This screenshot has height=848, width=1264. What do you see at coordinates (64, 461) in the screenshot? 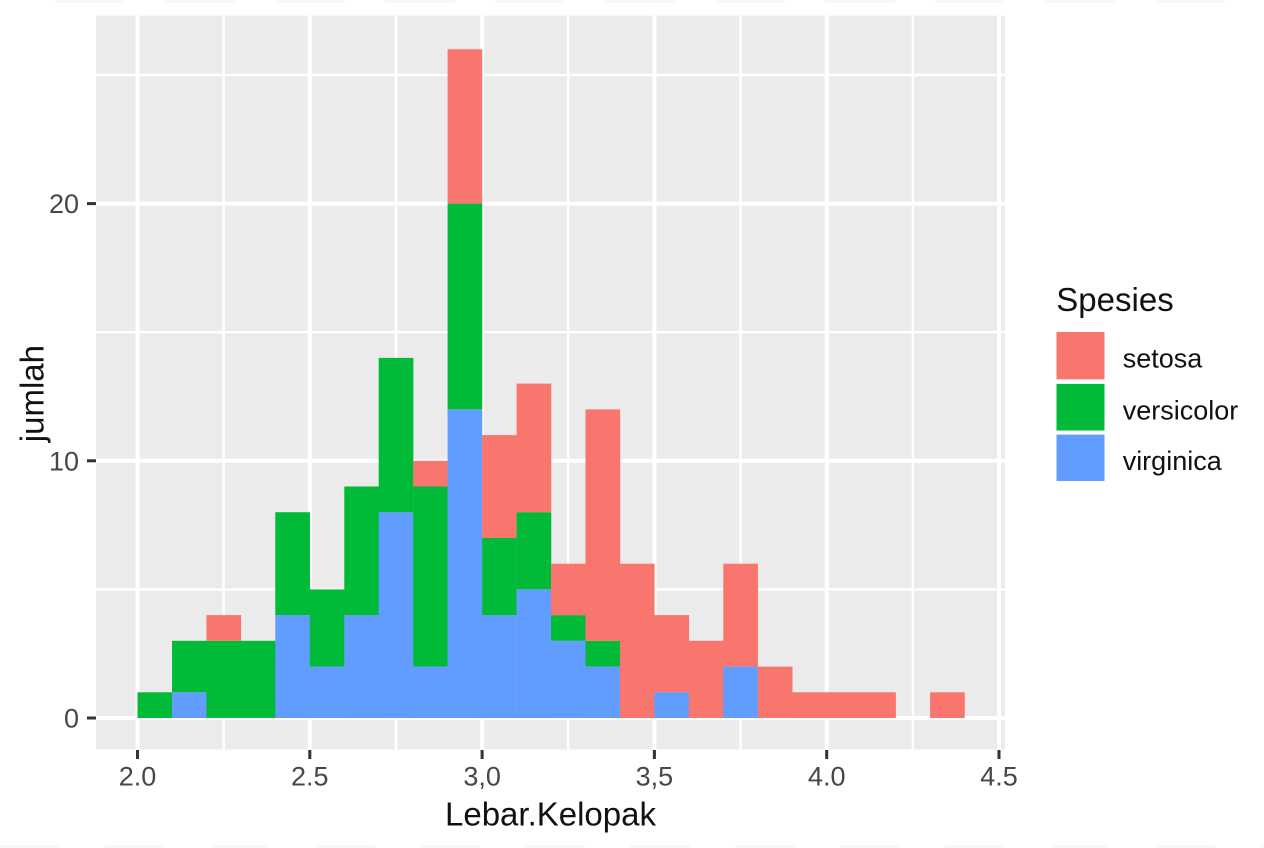
I see `svg-text: 10` at bounding box center [64, 461].